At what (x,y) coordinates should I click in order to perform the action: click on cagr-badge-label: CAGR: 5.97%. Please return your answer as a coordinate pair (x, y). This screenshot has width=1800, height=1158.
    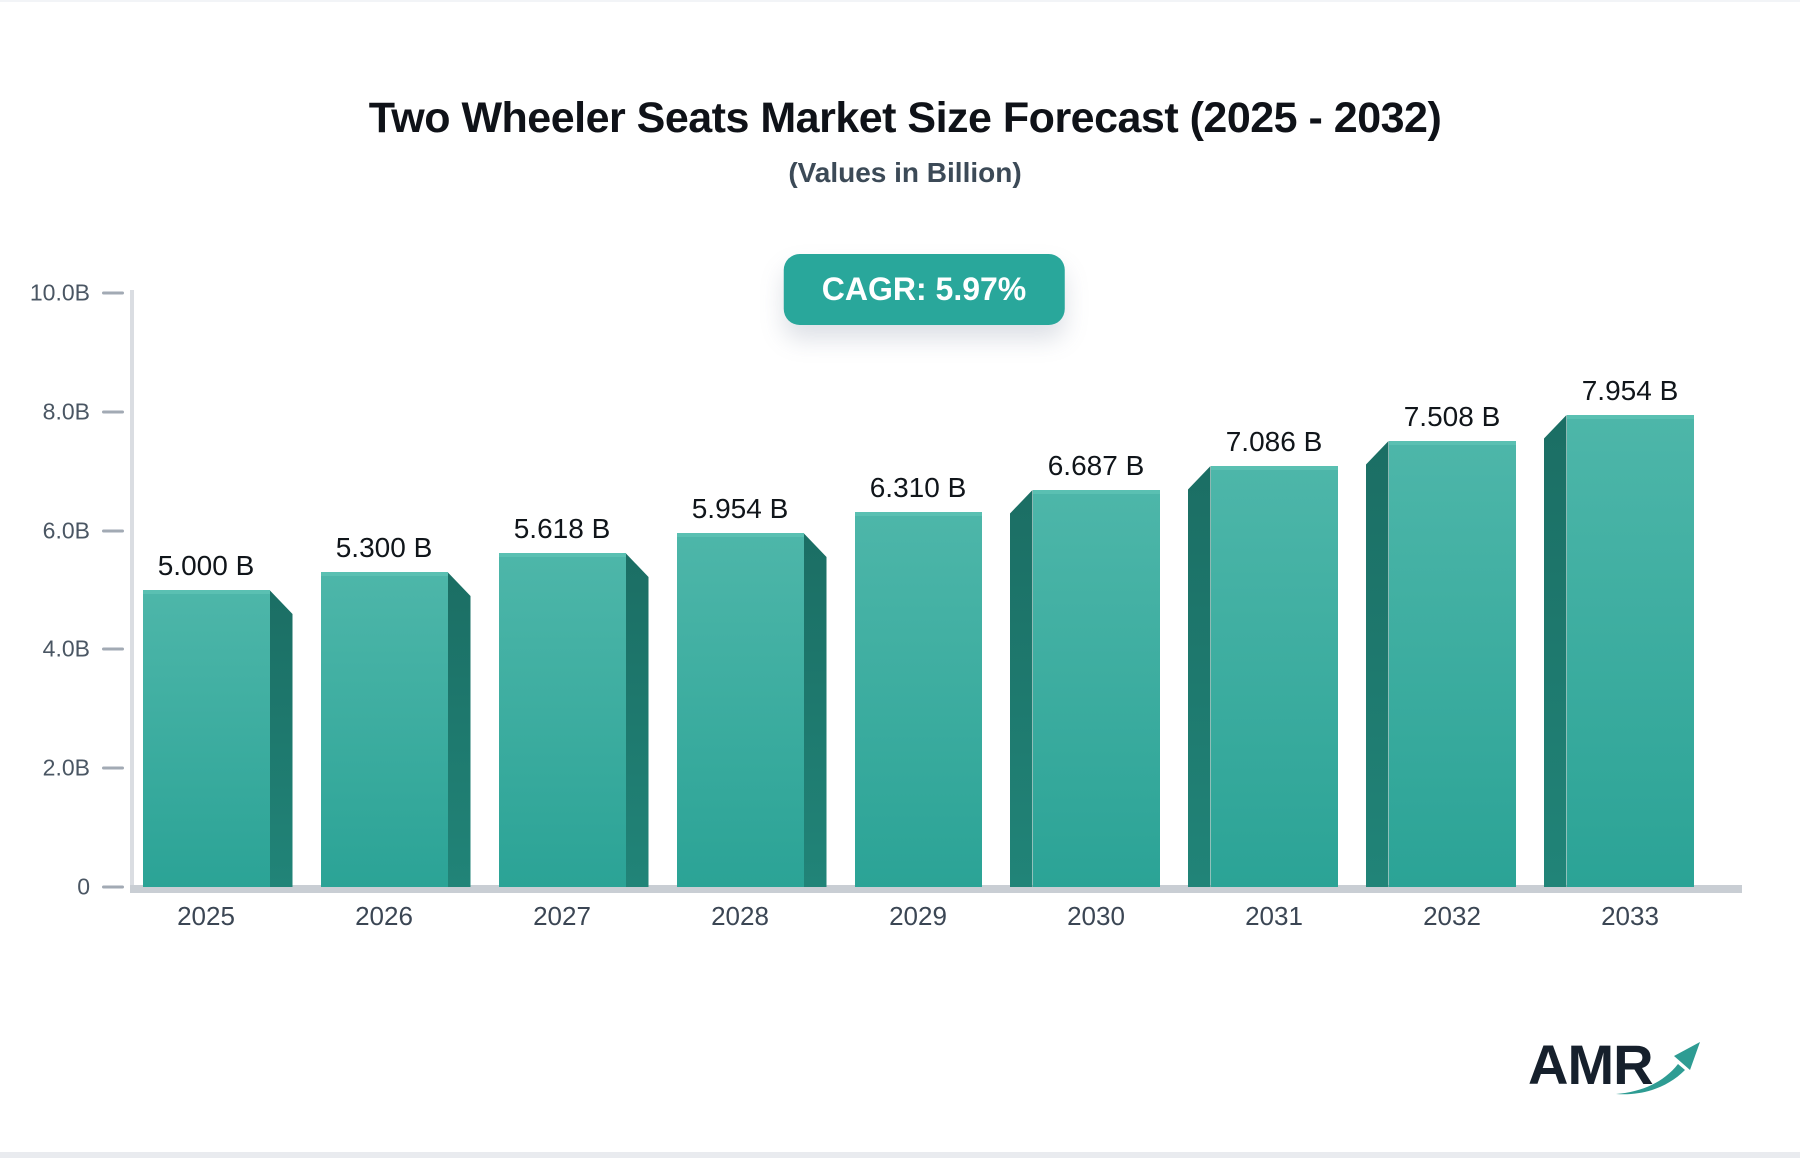
    Looking at the image, I should click on (924, 289).